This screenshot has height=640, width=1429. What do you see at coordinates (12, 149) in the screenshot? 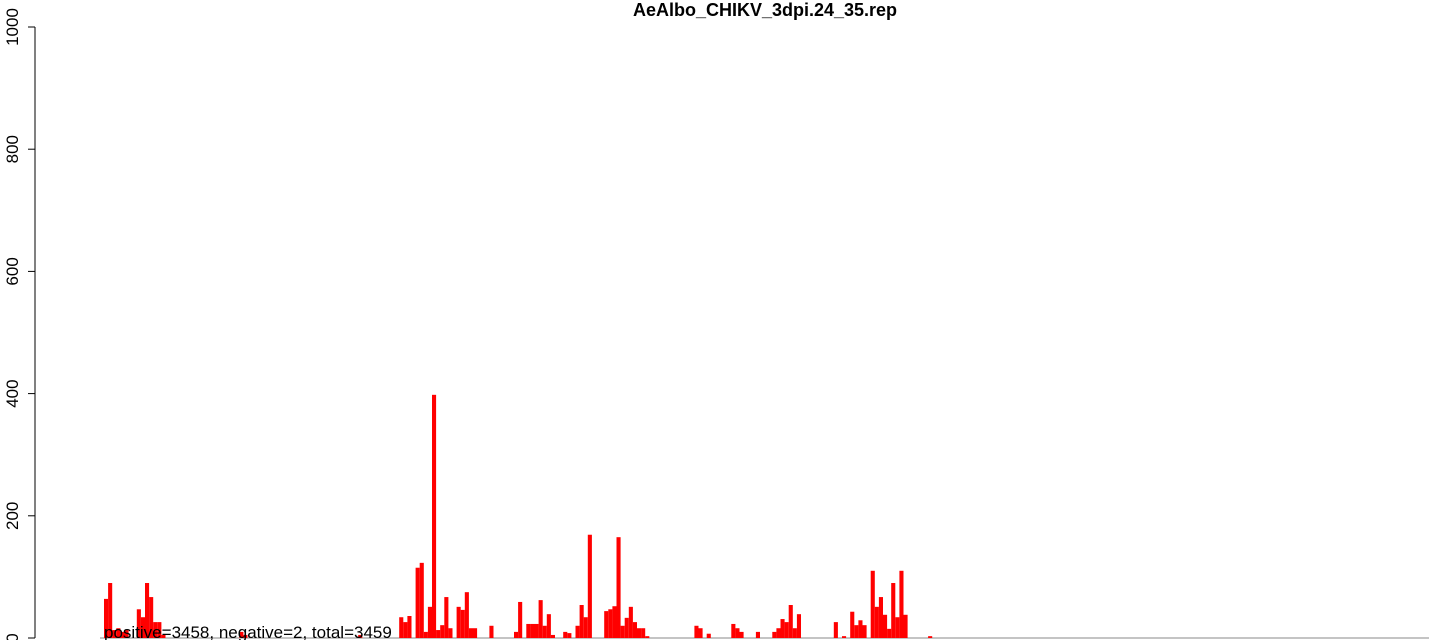
I see `y-tick-label: 800` at bounding box center [12, 149].